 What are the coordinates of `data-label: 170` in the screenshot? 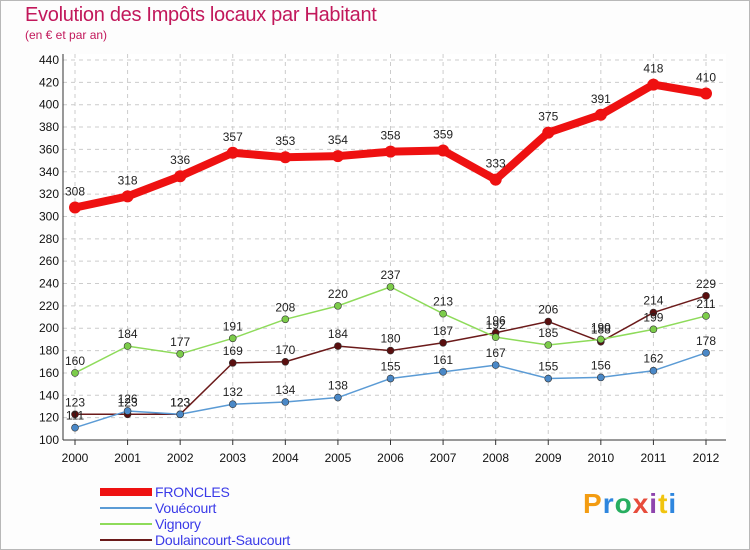 It's located at (285, 350).